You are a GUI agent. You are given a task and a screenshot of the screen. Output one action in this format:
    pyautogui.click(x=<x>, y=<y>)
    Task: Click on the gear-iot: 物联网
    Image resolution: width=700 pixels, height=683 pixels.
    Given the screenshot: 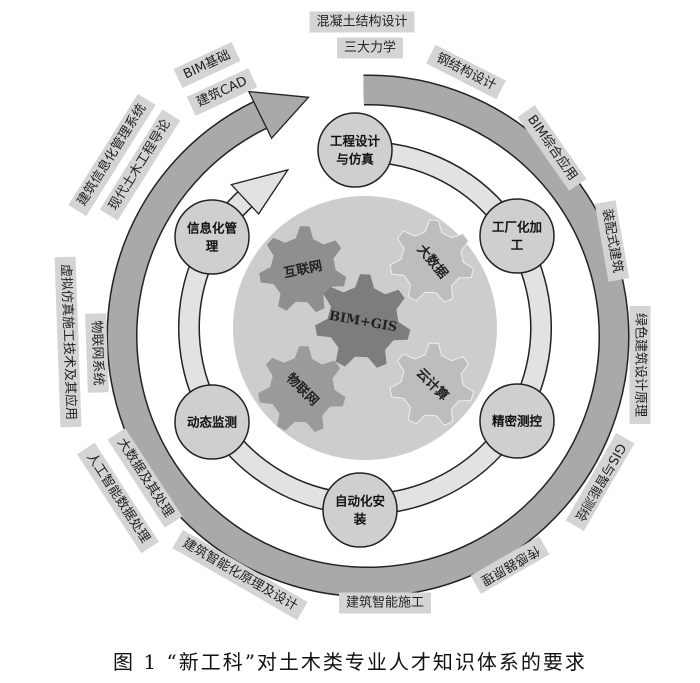 What is the action you would take?
    pyautogui.click(x=302, y=389)
    